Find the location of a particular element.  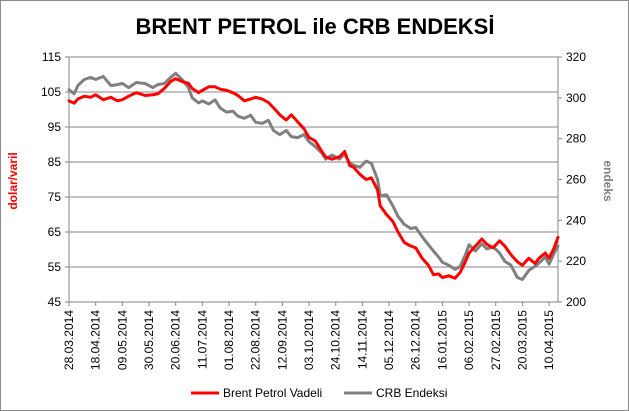

legend-label-crb: CRB Endeksi is located at coordinates (411, 393).